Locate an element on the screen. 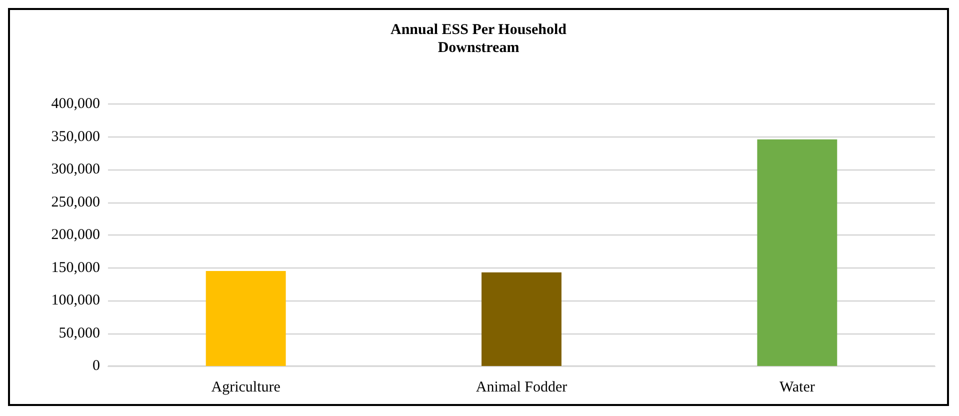  x-tick-label: Animal Fodder is located at coordinates (522, 388).